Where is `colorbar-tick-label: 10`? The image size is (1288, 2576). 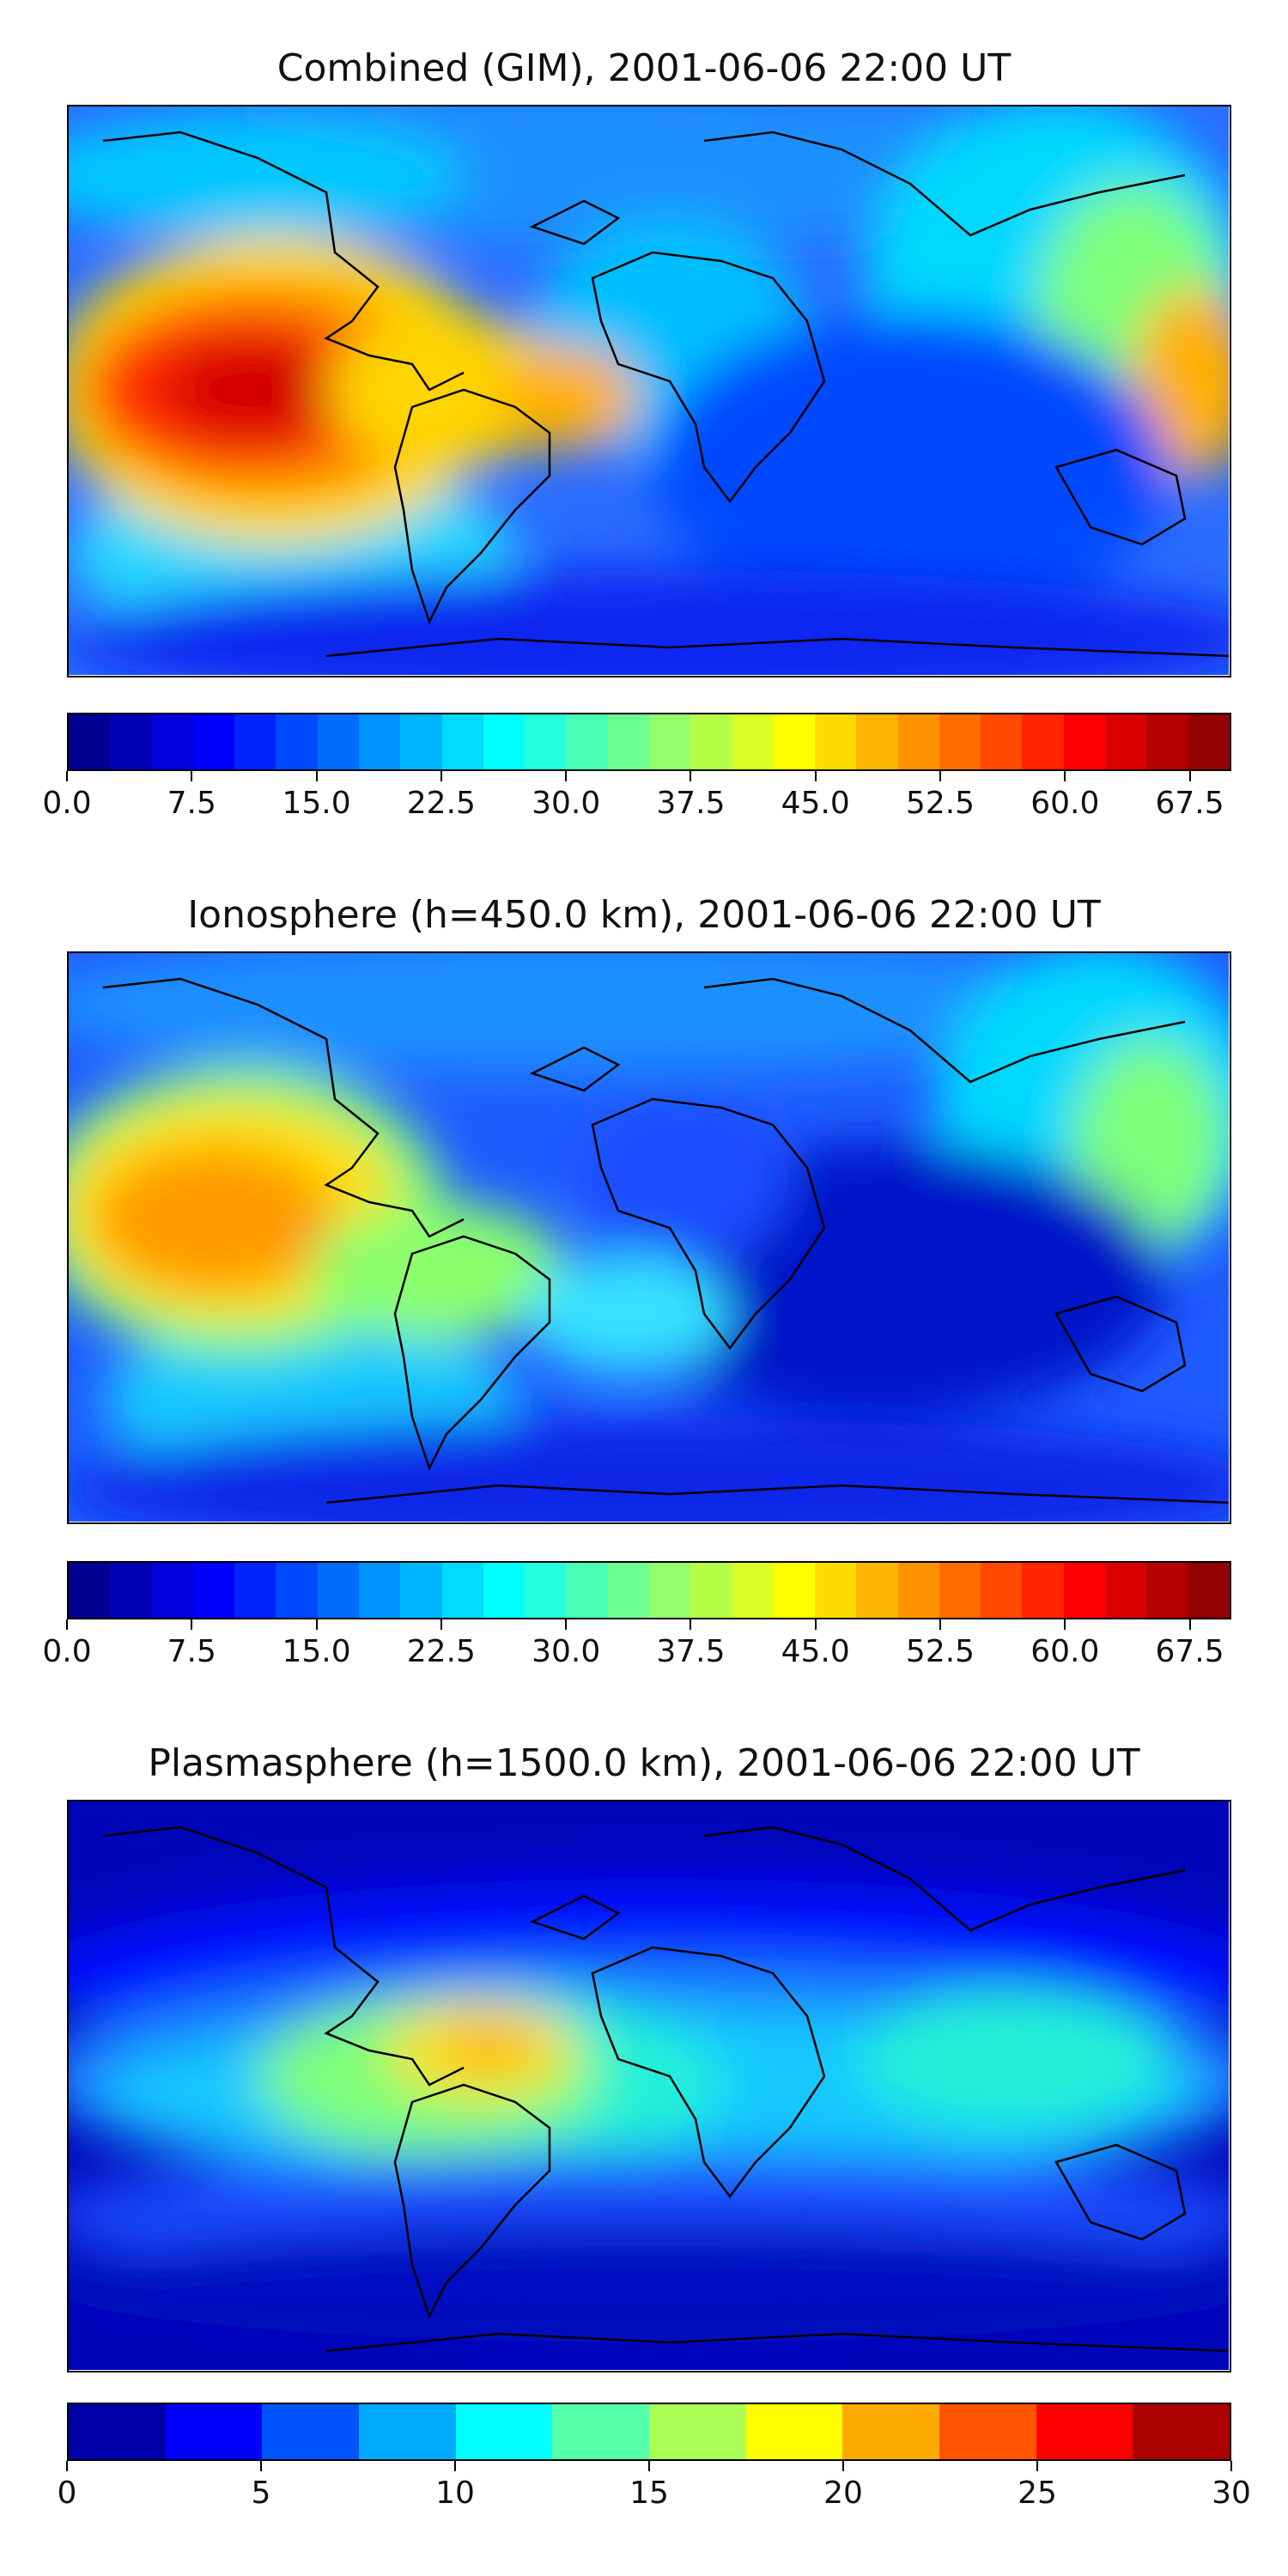
colorbar-tick-label: 10 is located at coordinates (455, 2493).